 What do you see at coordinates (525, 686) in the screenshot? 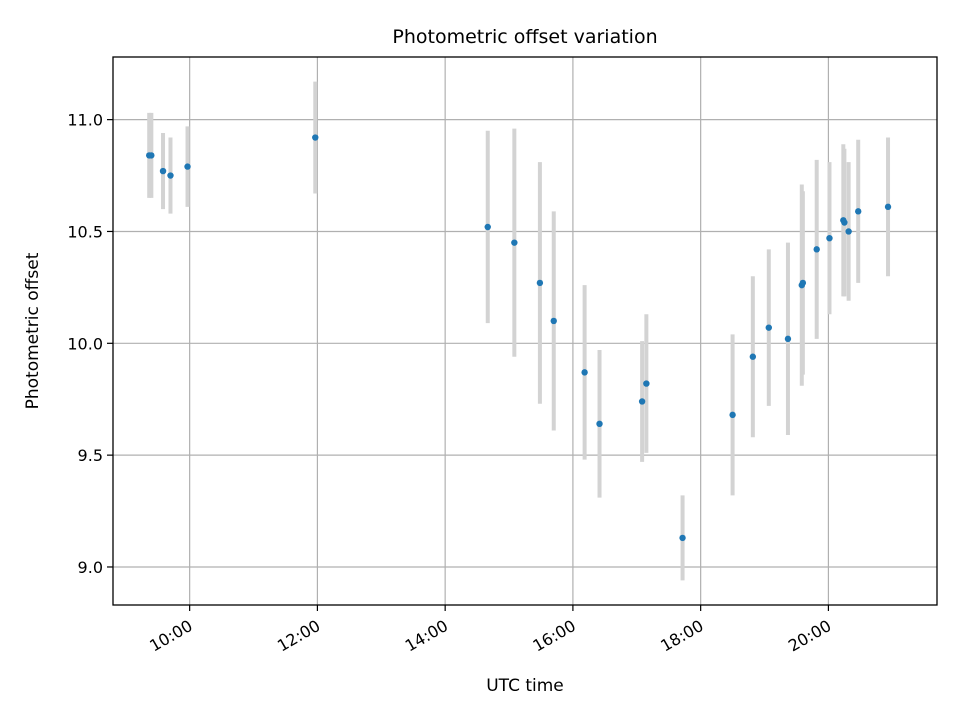
I see `x-axis-label: UTC time` at bounding box center [525, 686].